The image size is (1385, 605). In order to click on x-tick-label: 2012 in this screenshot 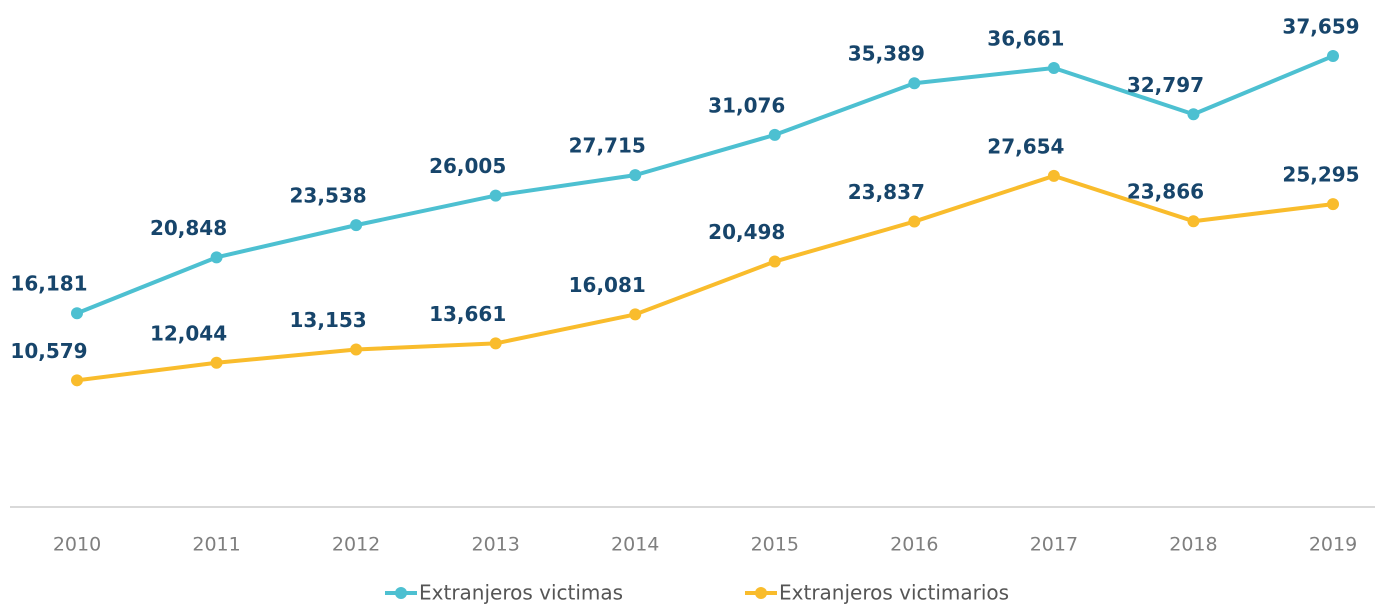, I will do `click(356, 545)`.